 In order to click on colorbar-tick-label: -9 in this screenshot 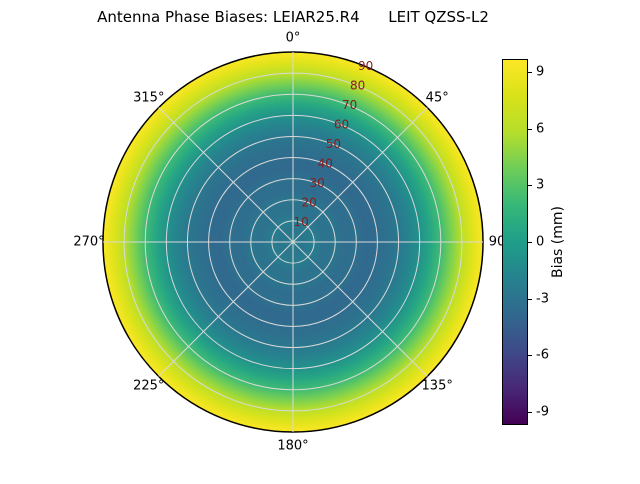, I will do `click(542, 412)`.